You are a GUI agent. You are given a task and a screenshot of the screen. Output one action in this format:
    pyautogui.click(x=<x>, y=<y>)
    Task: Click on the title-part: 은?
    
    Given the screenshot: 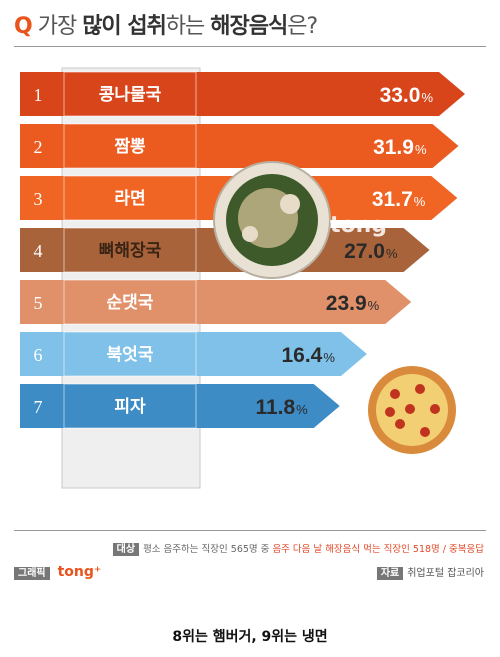 What is the action you would take?
    pyautogui.click(x=302, y=26)
    